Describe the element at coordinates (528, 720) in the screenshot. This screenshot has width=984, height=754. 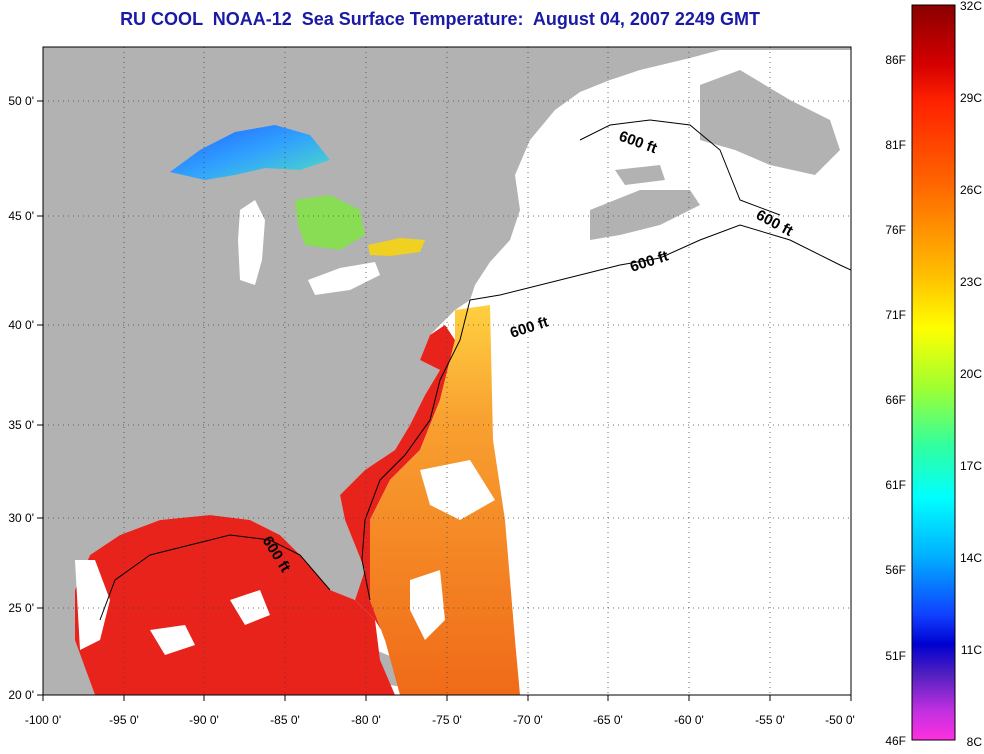
I see `lon-tick-label: -70 0'` at that location.